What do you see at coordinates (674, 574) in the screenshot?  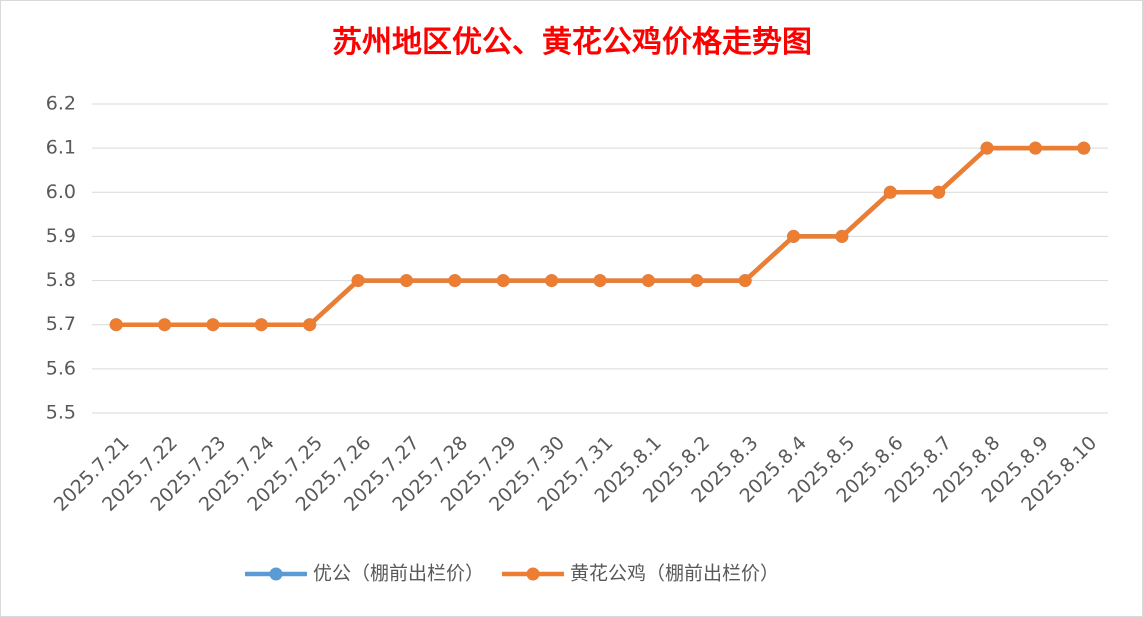 I see `legend-label: 黄花公鸡（棚前出栏价）` at bounding box center [674, 574].